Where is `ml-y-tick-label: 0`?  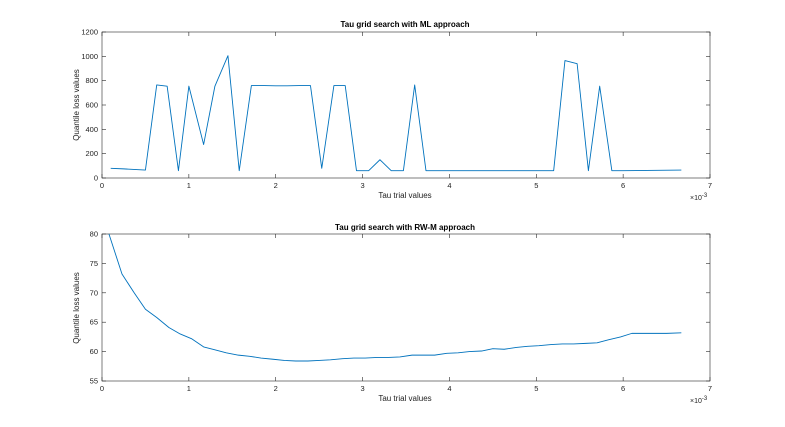 ml-y-tick-label: 0 is located at coordinates (96, 178).